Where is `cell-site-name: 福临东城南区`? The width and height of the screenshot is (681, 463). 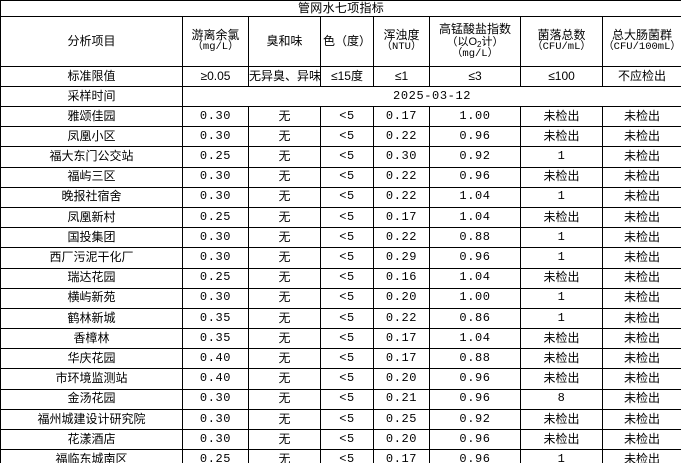 cell-site-name: 福临东城南区 is located at coordinates (91, 456).